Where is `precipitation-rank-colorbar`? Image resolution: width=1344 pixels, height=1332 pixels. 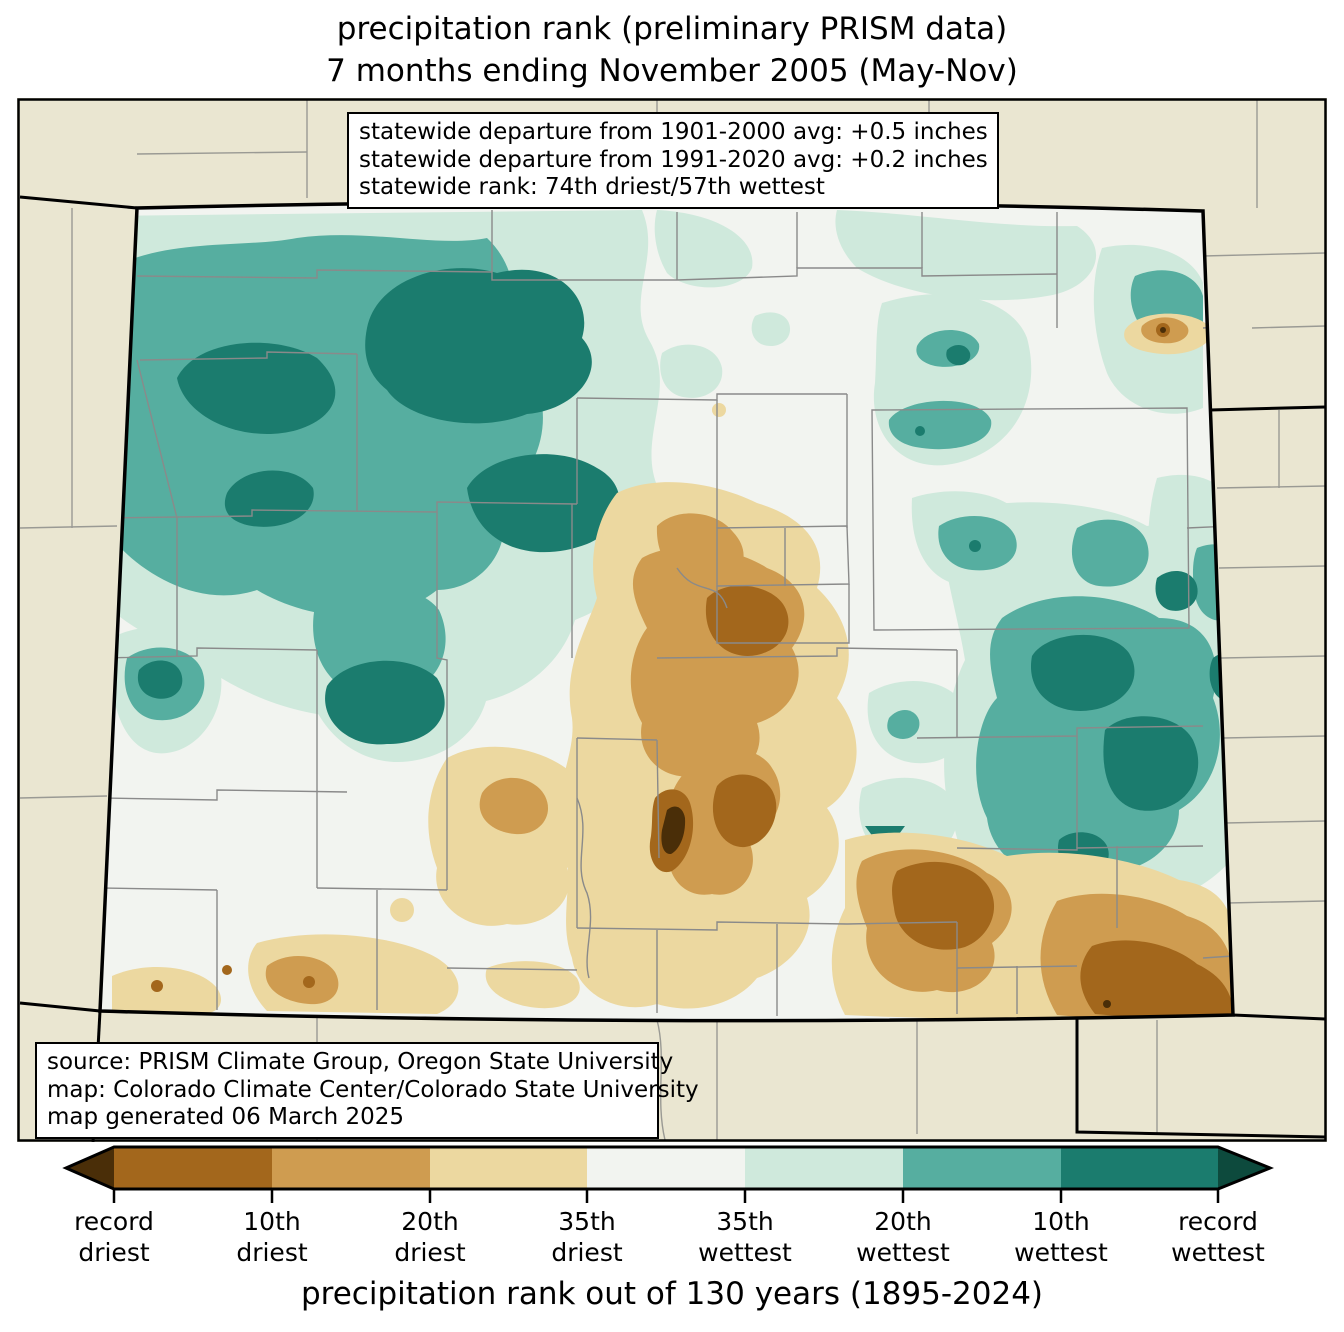 precipitation-rank-colorbar is located at coordinates (668, 1174).